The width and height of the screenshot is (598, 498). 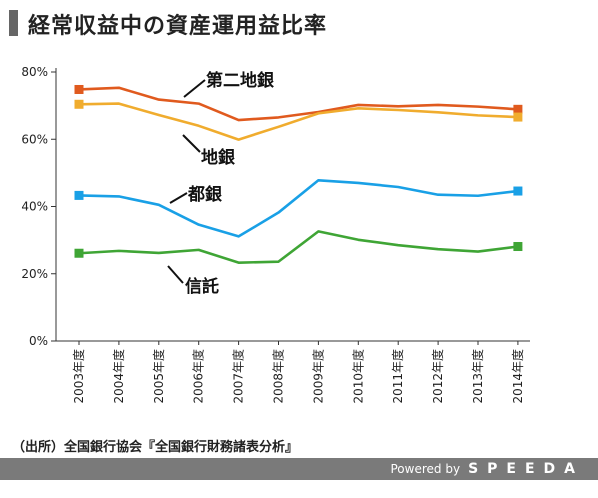 I want to click on y-tick-label: 80%, so click(x=34, y=72).